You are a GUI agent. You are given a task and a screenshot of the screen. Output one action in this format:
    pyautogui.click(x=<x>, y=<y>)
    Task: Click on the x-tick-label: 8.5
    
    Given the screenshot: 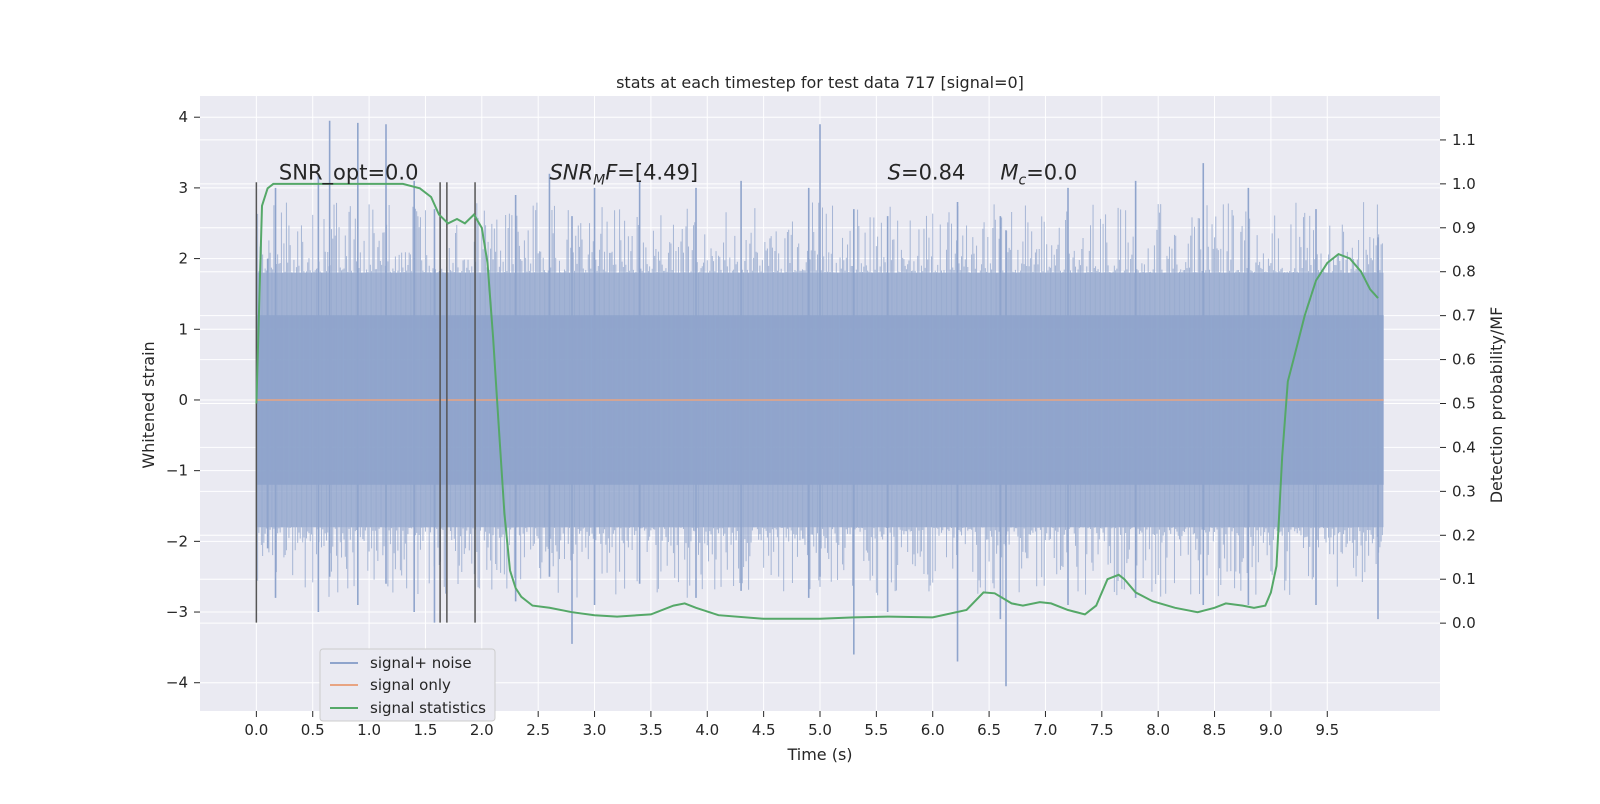 What is the action you would take?
    pyautogui.click(x=1215, y=730)
    